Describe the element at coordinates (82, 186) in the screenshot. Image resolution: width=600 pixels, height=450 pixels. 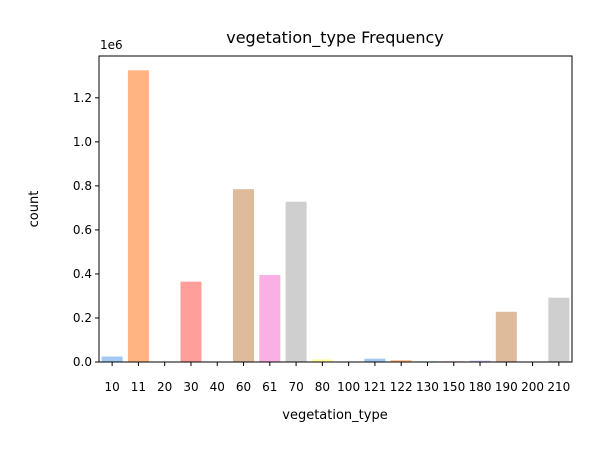
I see `y-tick-label: 0.8` at that location.